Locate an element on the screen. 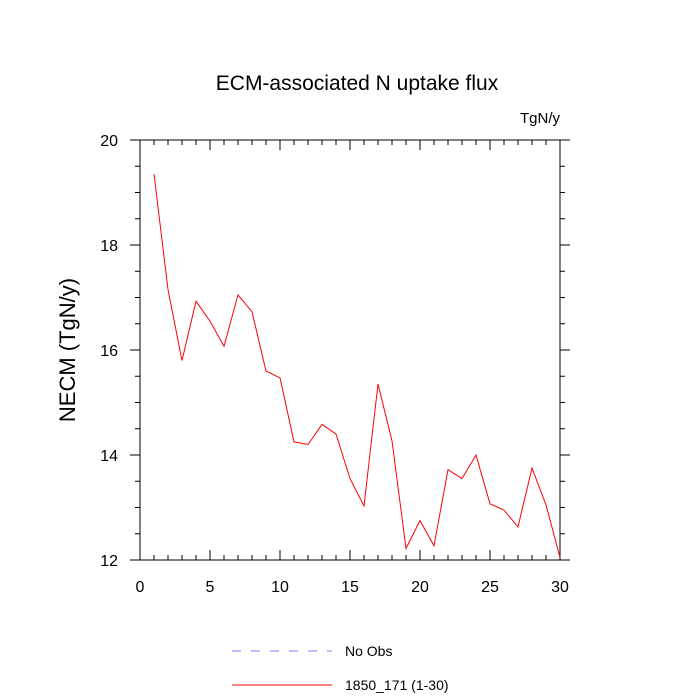 The height and width of the screenshot is (700, 700). x-tick-label: 30 is located at coordinates (560, 587).